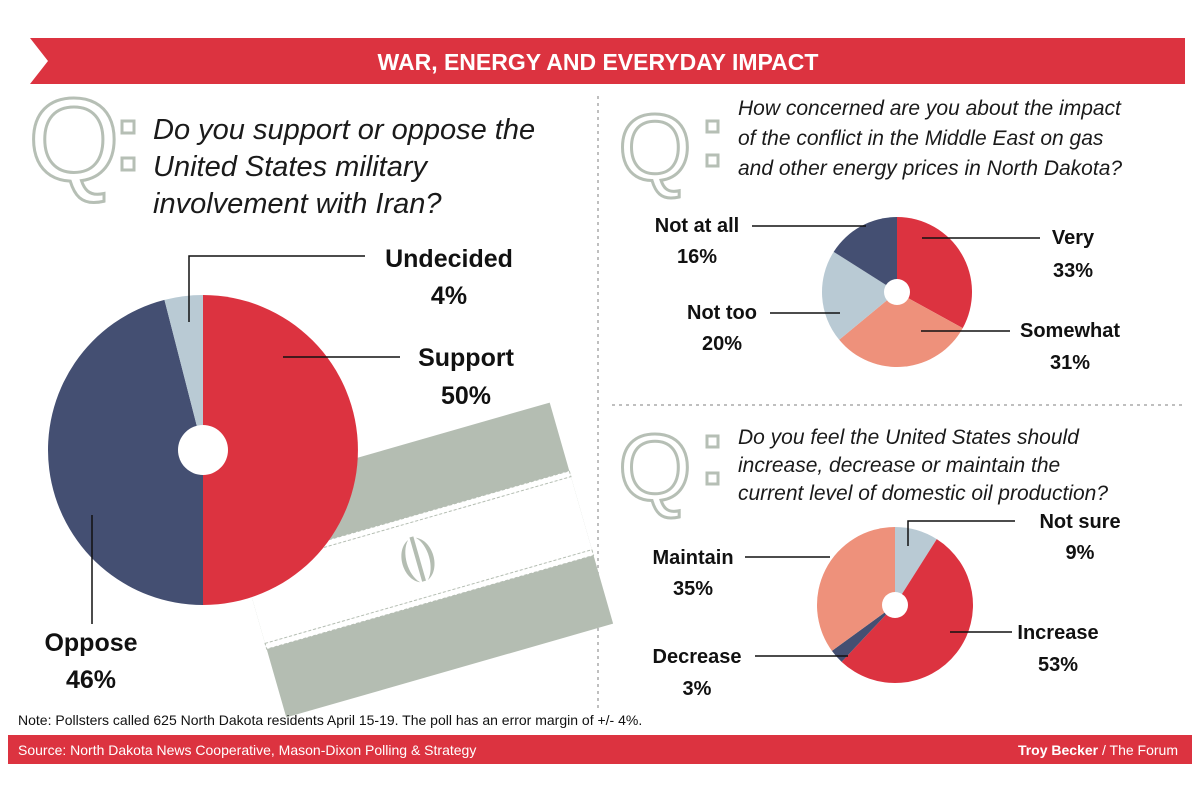 The image size is (1200, 805). What do you see at coordinates (1057, 633) in the screenshot?
I see `label-increase: Increase` at bounding box center [1057, 633].